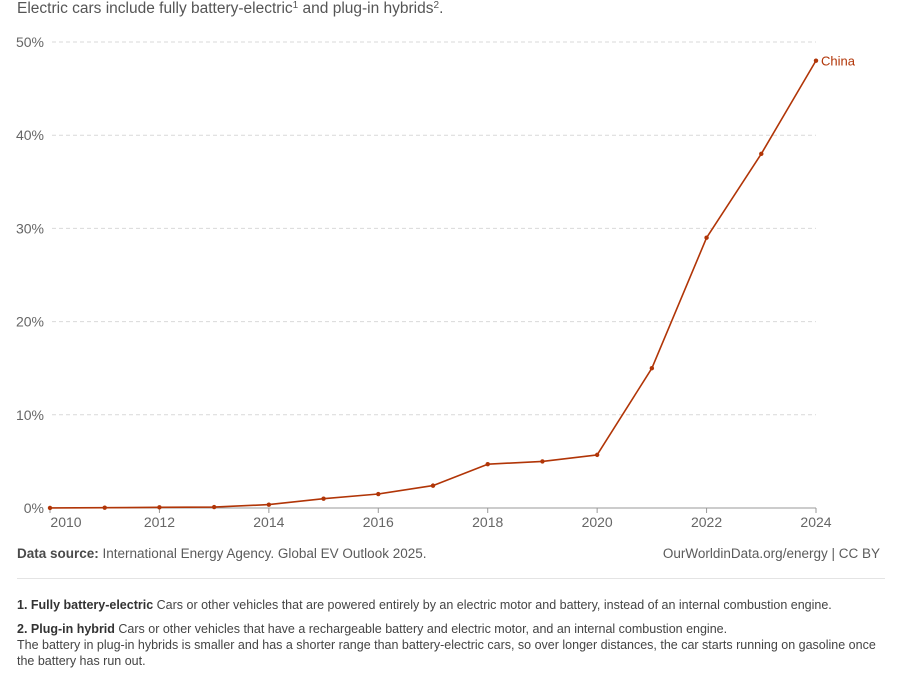  What do you see at coordinates (487, 522) in the screenshot?
I see `x-tick-label: 2018` at bounding box center [487, 522].